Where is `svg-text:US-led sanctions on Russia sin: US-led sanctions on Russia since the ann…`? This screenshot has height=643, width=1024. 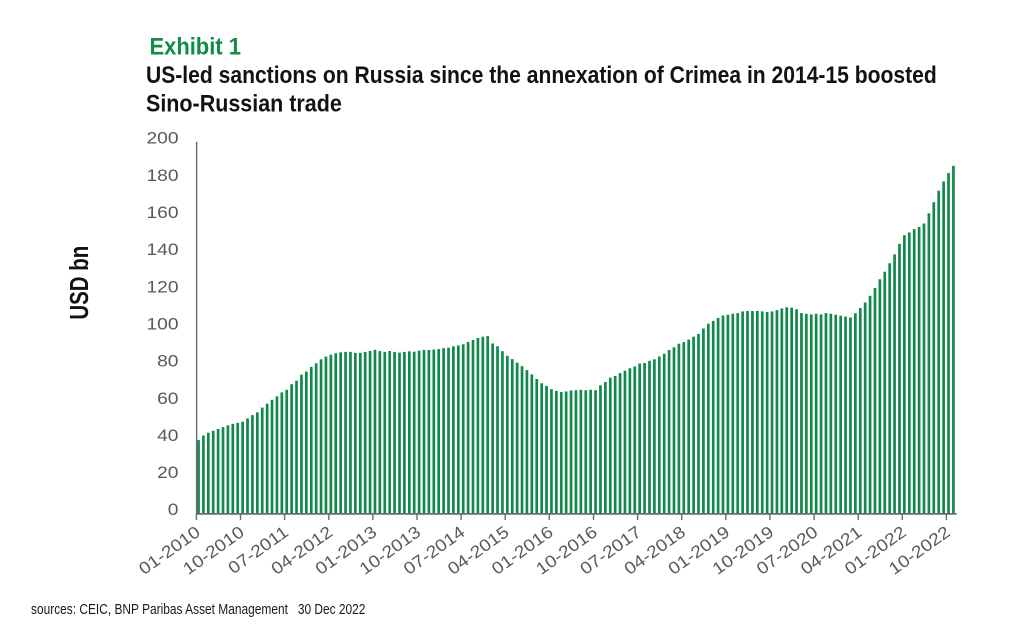 svg-text:US-led sanctions on Russia sin: US-led sanctions on Russia since the ann… is located at coordinates (541, 75).